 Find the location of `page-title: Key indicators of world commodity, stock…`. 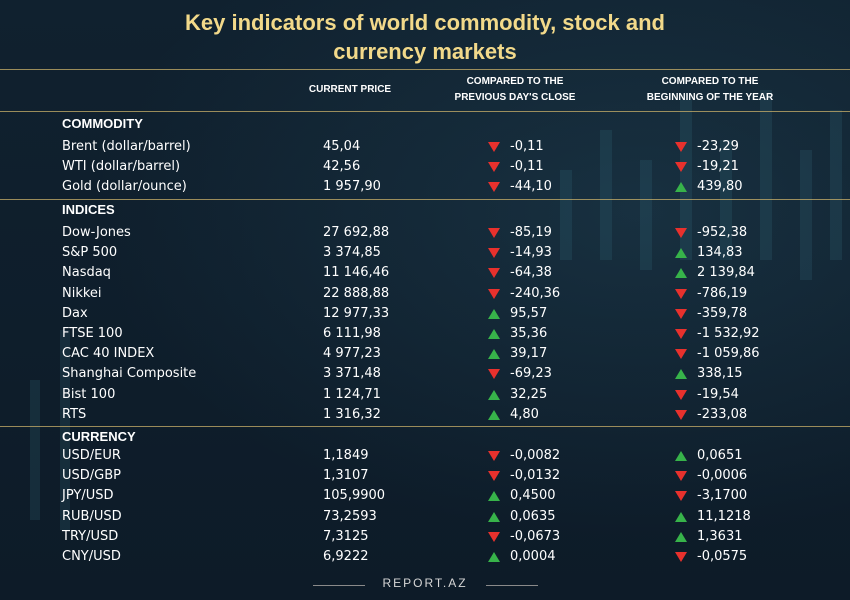

page-title: Key indicators of world commodity, stock… is located at coordinates (425, 37).